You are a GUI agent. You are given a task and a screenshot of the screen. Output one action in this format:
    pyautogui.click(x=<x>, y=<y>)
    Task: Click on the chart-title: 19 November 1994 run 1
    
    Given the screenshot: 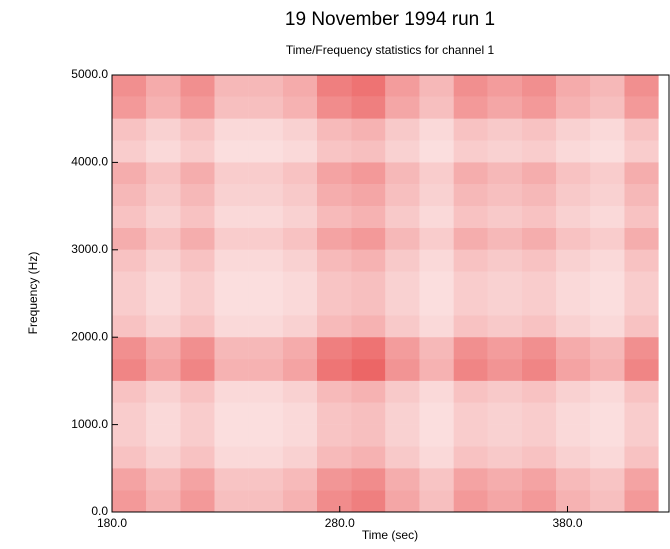 What is the action you would take?
    pyautogui.click(x=390, y=19)
    